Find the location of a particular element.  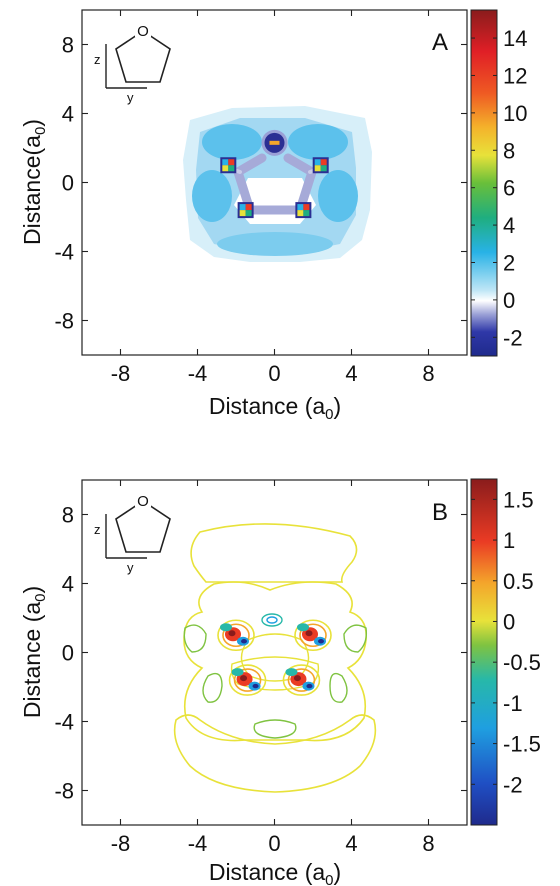

y-axis-label-b: Distance (a0) is located at coordinates (34, 652).